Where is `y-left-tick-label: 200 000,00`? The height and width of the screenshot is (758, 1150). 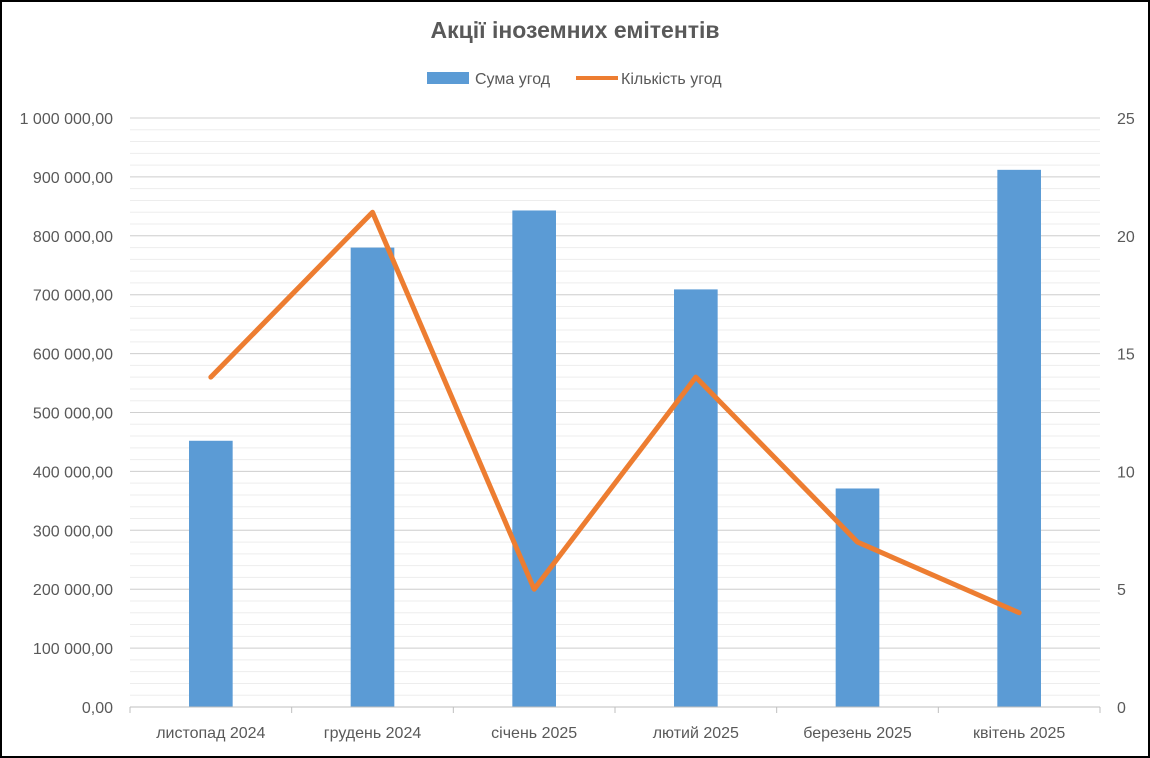
y-left-tick-label: 200 000,00 is located at coordinates (73, 590).